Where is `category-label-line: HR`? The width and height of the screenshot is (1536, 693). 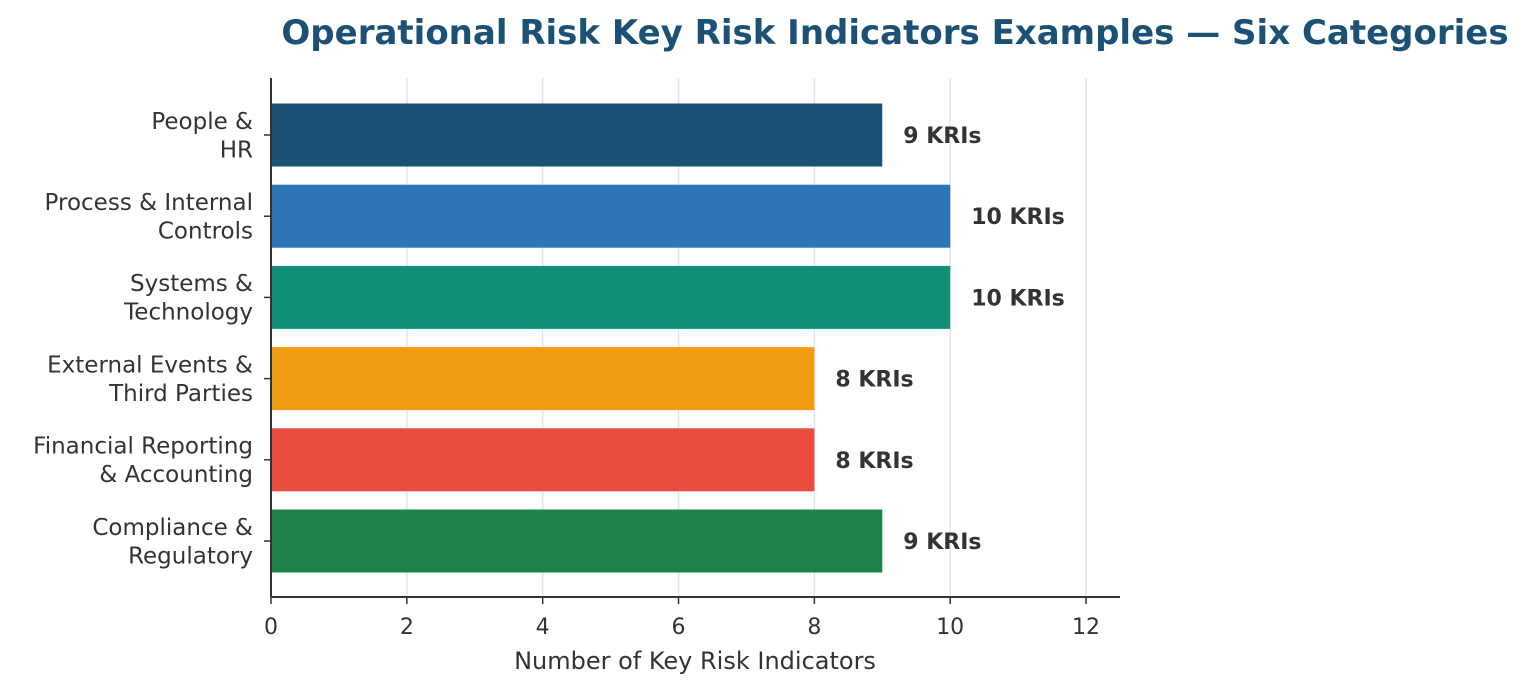 category-label-line: HR is located at coordinates (236, 150).